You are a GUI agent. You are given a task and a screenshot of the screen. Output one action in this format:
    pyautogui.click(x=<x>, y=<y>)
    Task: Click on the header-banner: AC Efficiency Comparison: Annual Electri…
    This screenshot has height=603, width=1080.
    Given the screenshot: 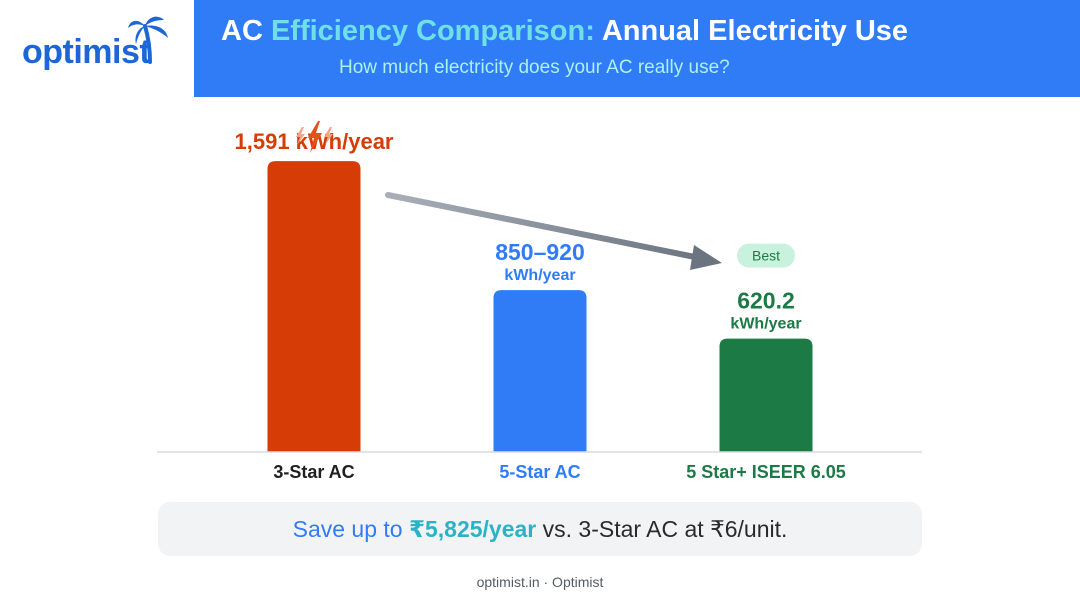 What is the action you would take?
    pyautogui.click(x=637, y=48)
    